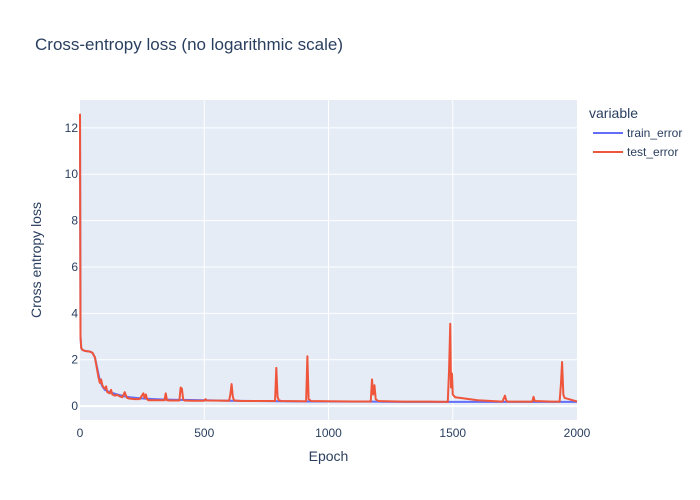  Describe the element at coordinates (72, 174) in the screenshot. I see `y-tick-label: 10` at that location.